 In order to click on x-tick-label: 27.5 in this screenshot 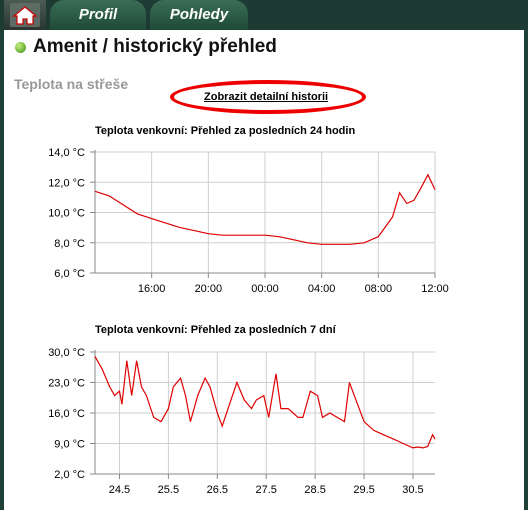, I will do `click(266, 490)`.